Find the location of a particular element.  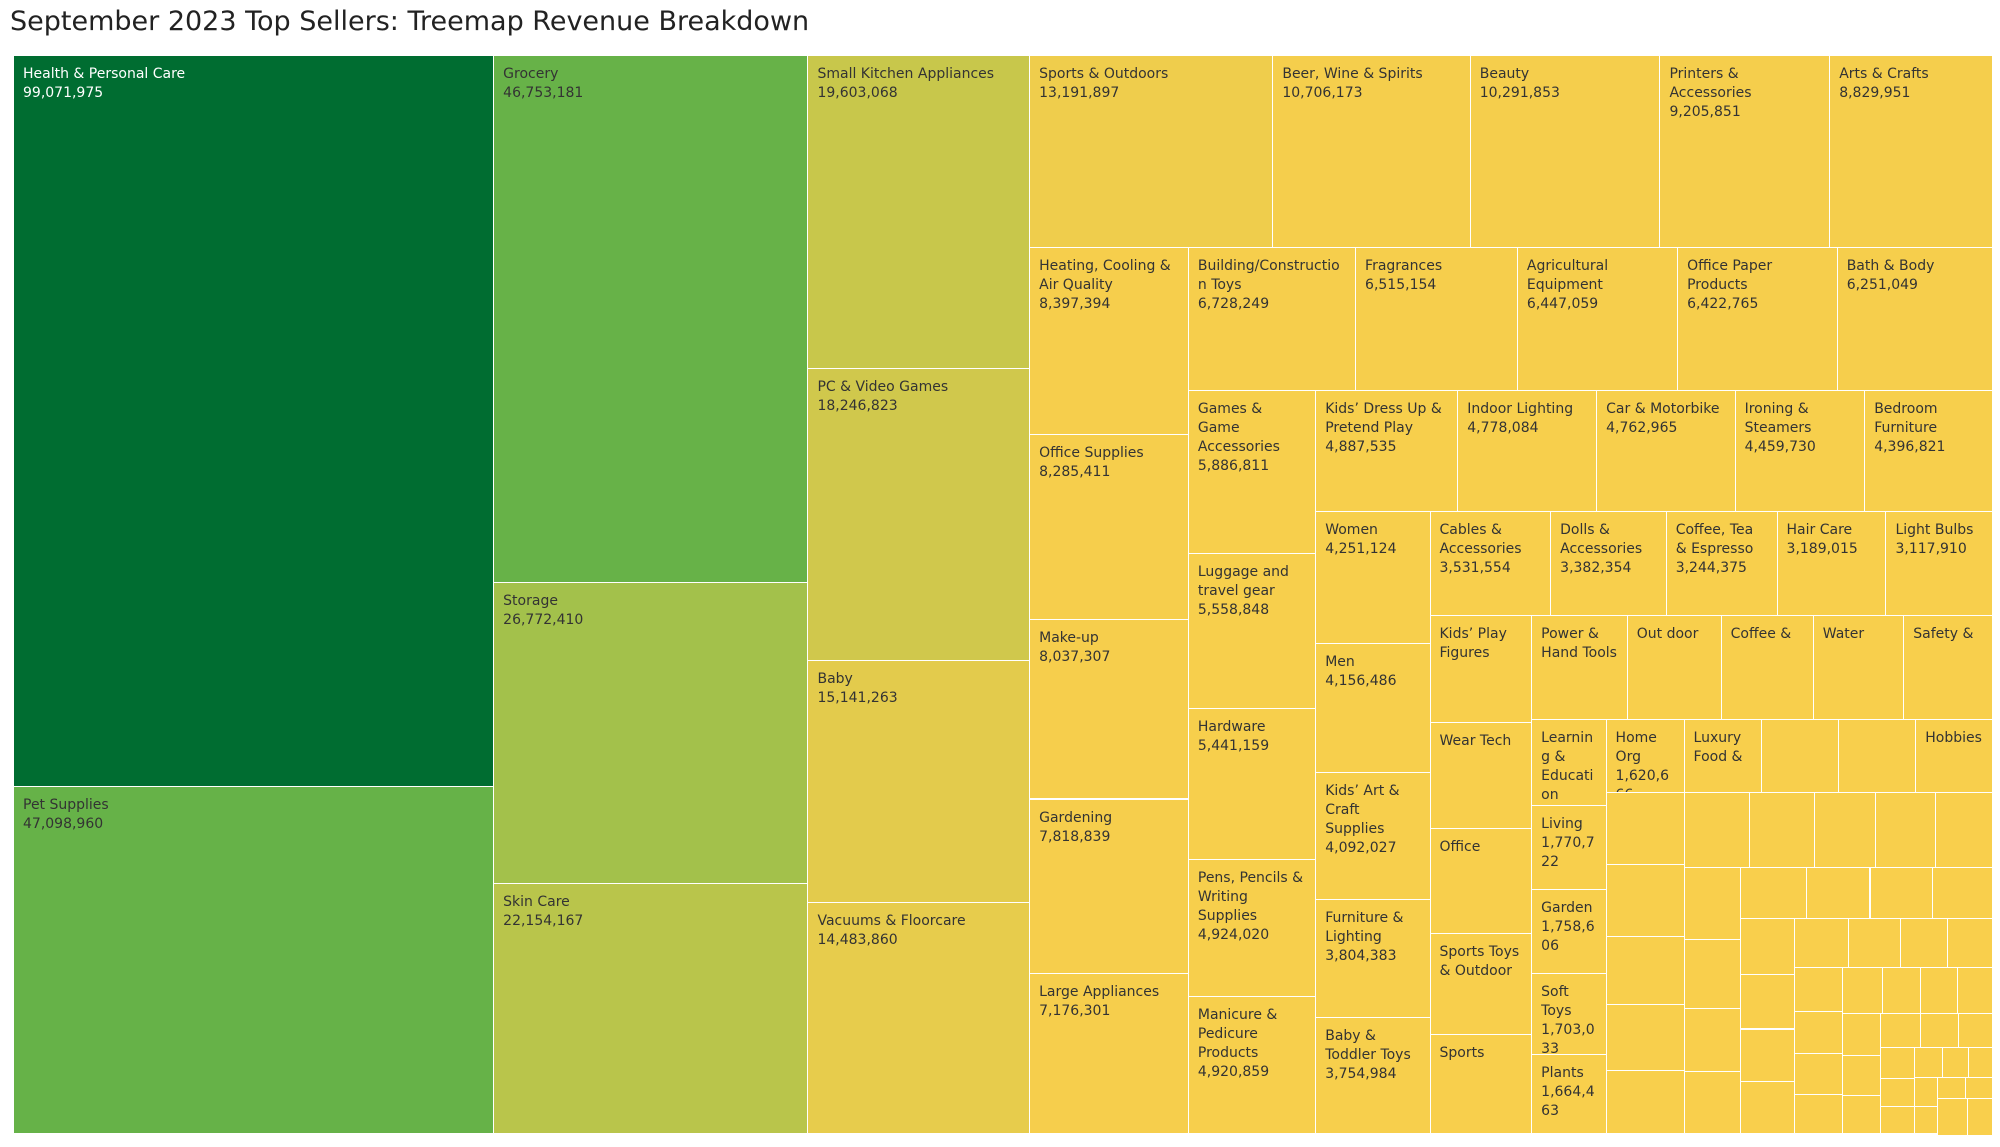

treemap-cell: Light Bulbs 3,117,910 is located at coordinates (1939, 564).